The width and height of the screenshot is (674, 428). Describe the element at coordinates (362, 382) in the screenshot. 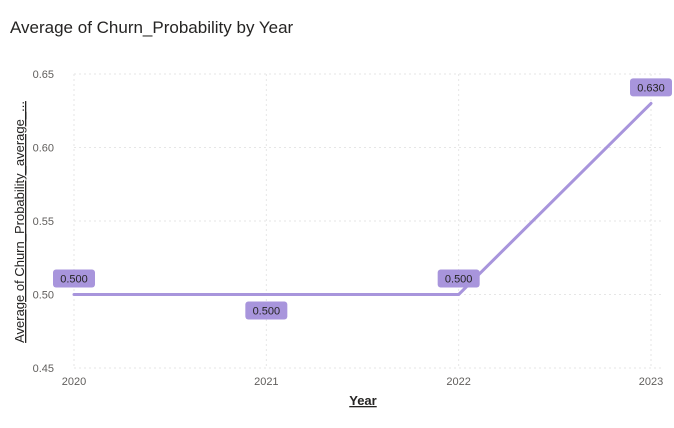

I see `x-axis-ticks: 2020 2021 2022 2023` at that location.